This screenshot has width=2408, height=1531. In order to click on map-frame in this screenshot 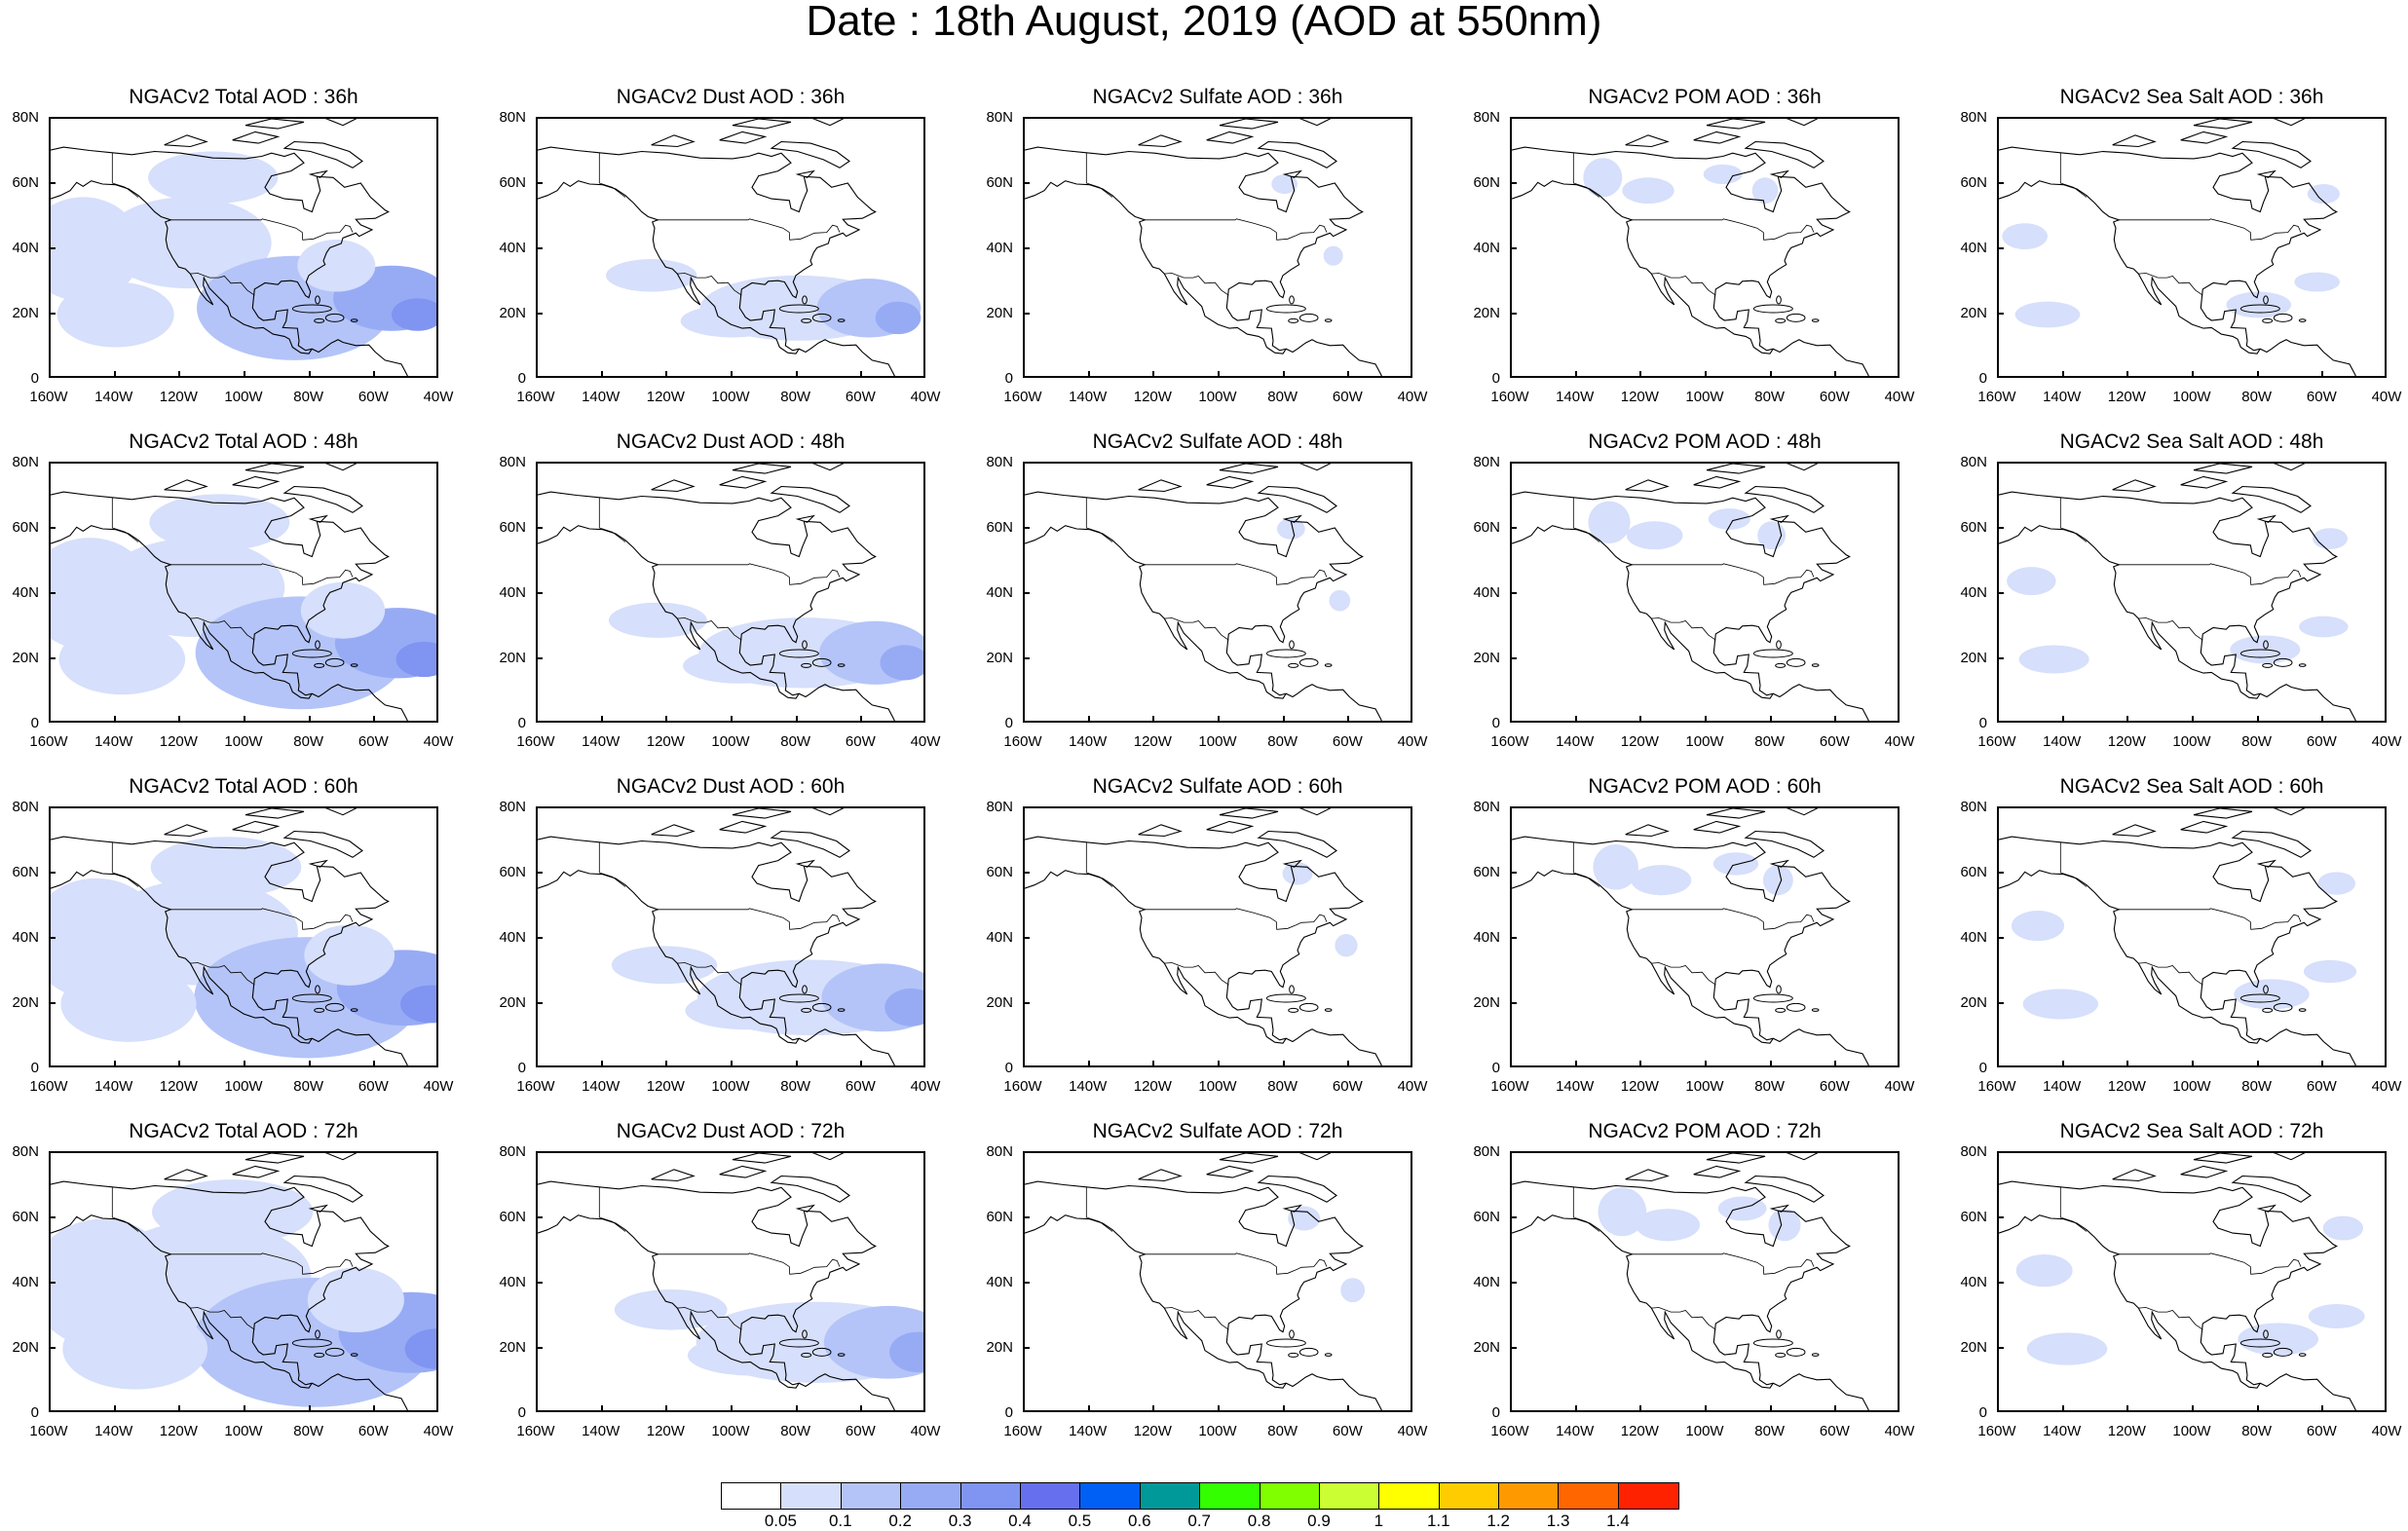, I will do `click(1217, 1281)`.